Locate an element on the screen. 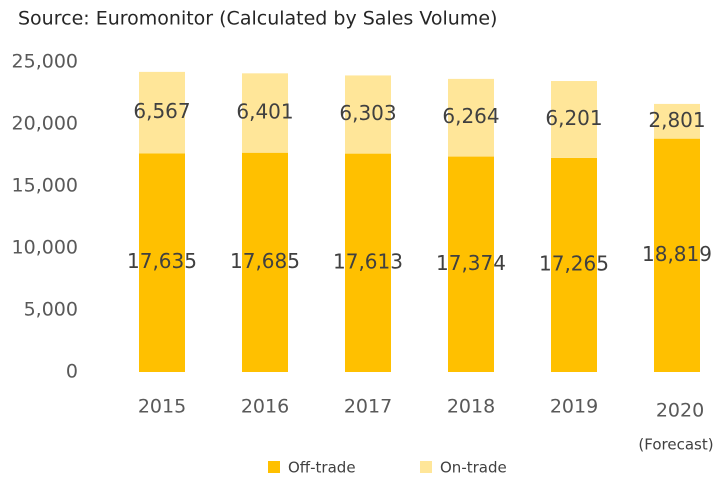 The image size is (723, 481). data-label: 18,819 is located at coordinates (677, 254).